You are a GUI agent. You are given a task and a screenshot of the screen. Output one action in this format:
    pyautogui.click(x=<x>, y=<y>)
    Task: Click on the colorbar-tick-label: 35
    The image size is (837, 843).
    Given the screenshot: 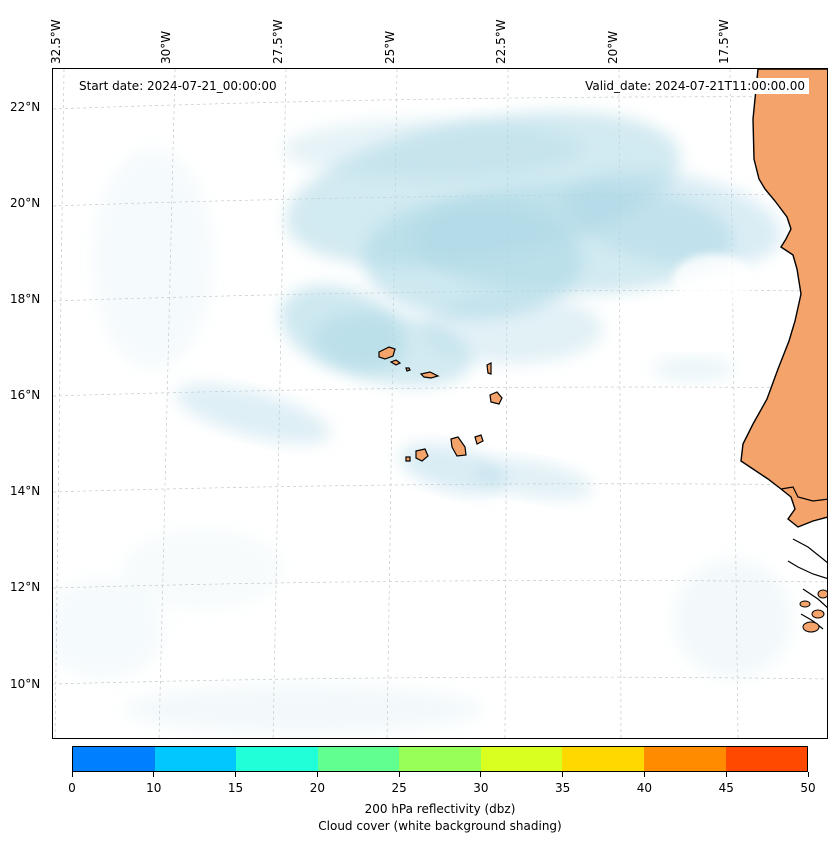 What is the action you would take?
    pyautogui.click(x=563, y=788)
    